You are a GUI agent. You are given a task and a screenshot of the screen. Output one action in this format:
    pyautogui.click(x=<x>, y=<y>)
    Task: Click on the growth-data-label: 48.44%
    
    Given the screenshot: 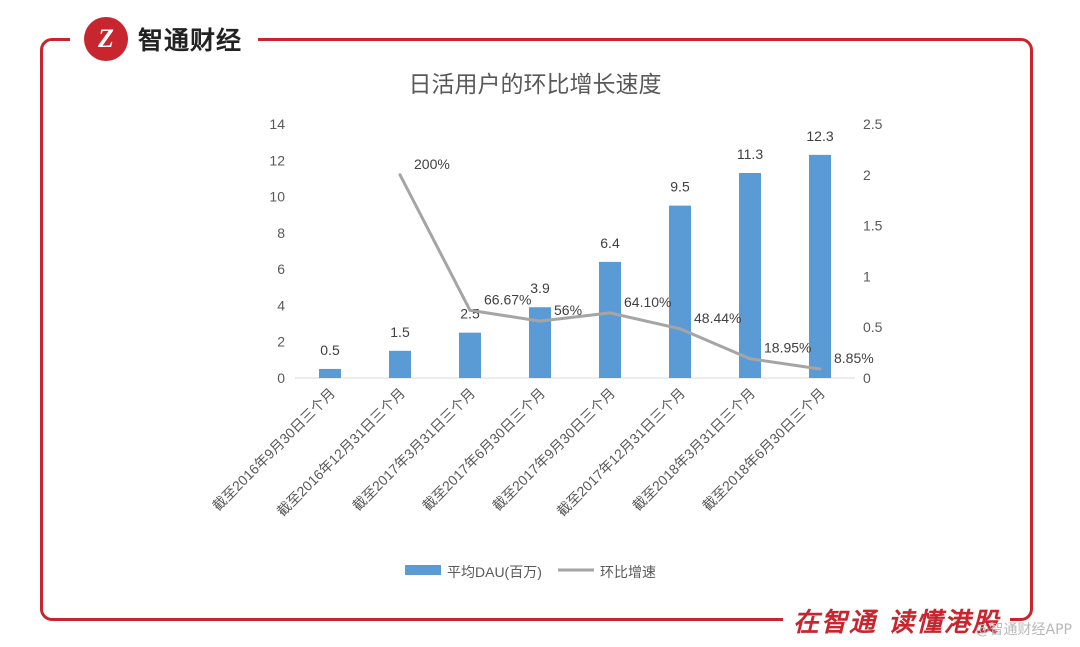 What is the action you would take?
    pyautogui.click(x=717, y=318)
    